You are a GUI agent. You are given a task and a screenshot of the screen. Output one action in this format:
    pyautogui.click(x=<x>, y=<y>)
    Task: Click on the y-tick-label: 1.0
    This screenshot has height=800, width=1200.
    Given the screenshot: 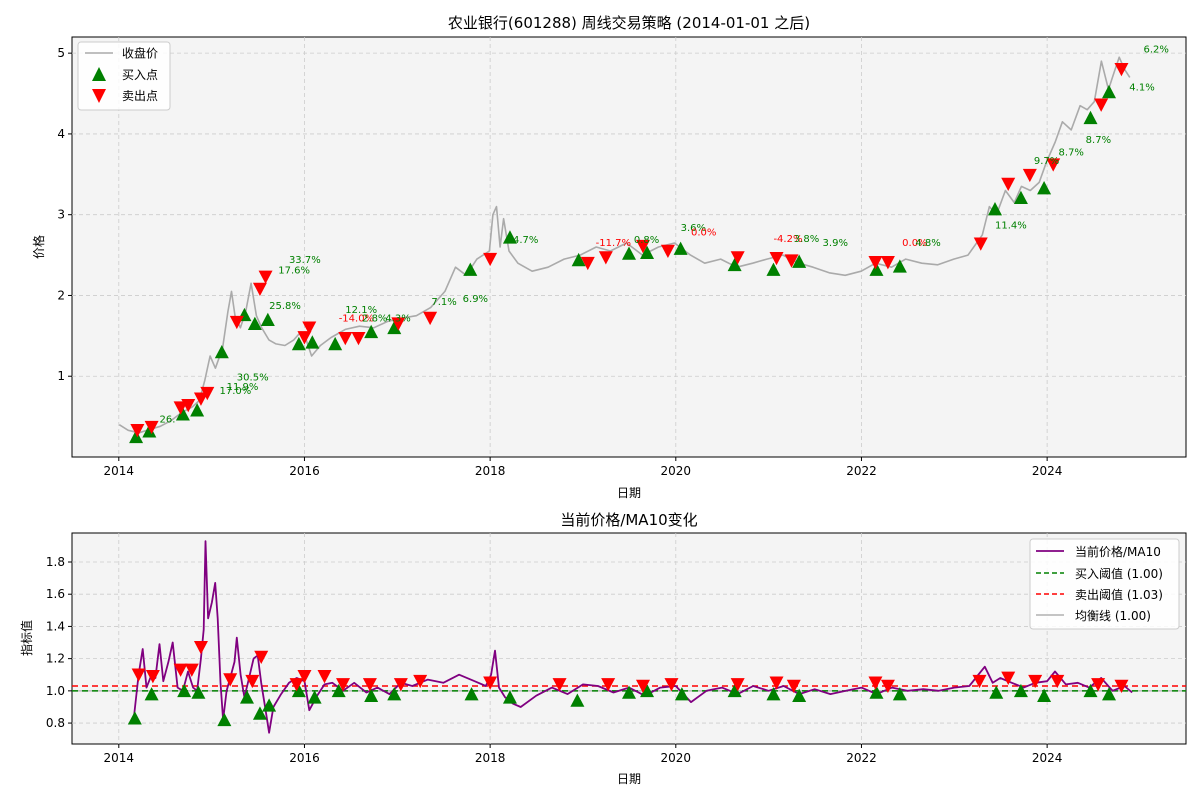 What is the action you would take?
    pyautogui.click(x=55, y=691)
    